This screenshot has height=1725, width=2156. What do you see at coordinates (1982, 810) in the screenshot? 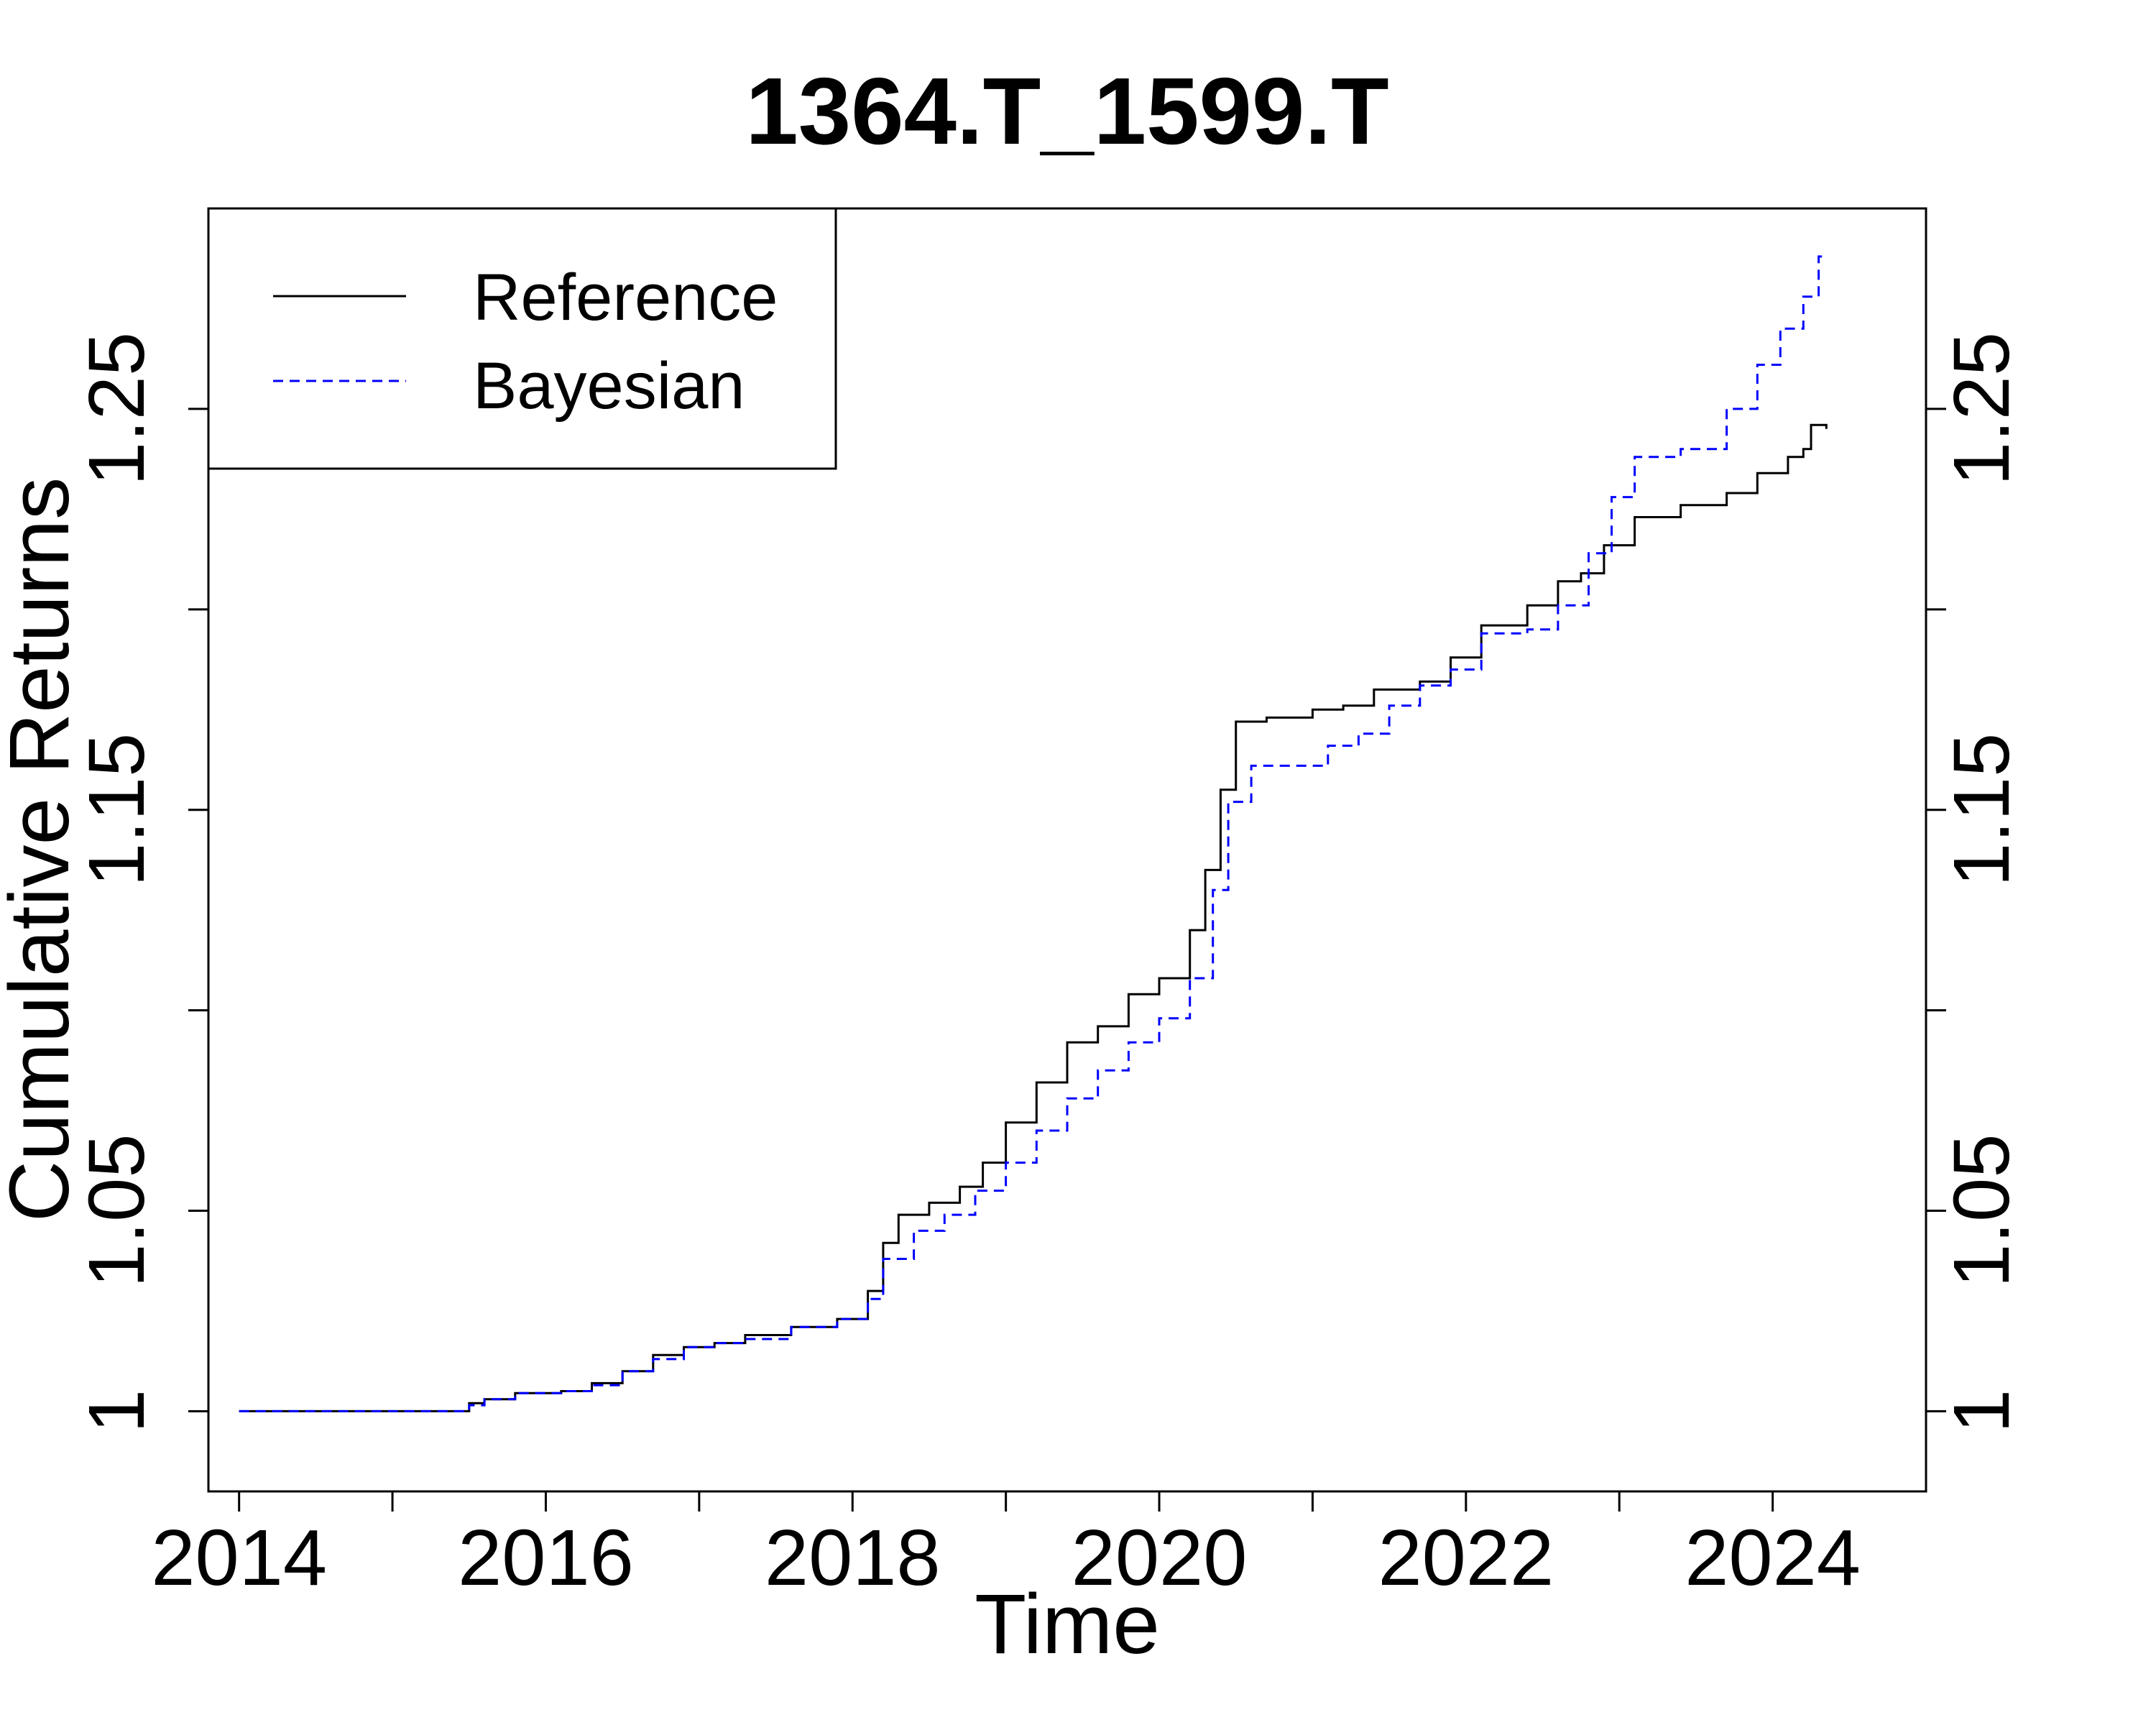
I see `right-y-tick-label-1.15: 1.15` at bounding box center [1982, 810].